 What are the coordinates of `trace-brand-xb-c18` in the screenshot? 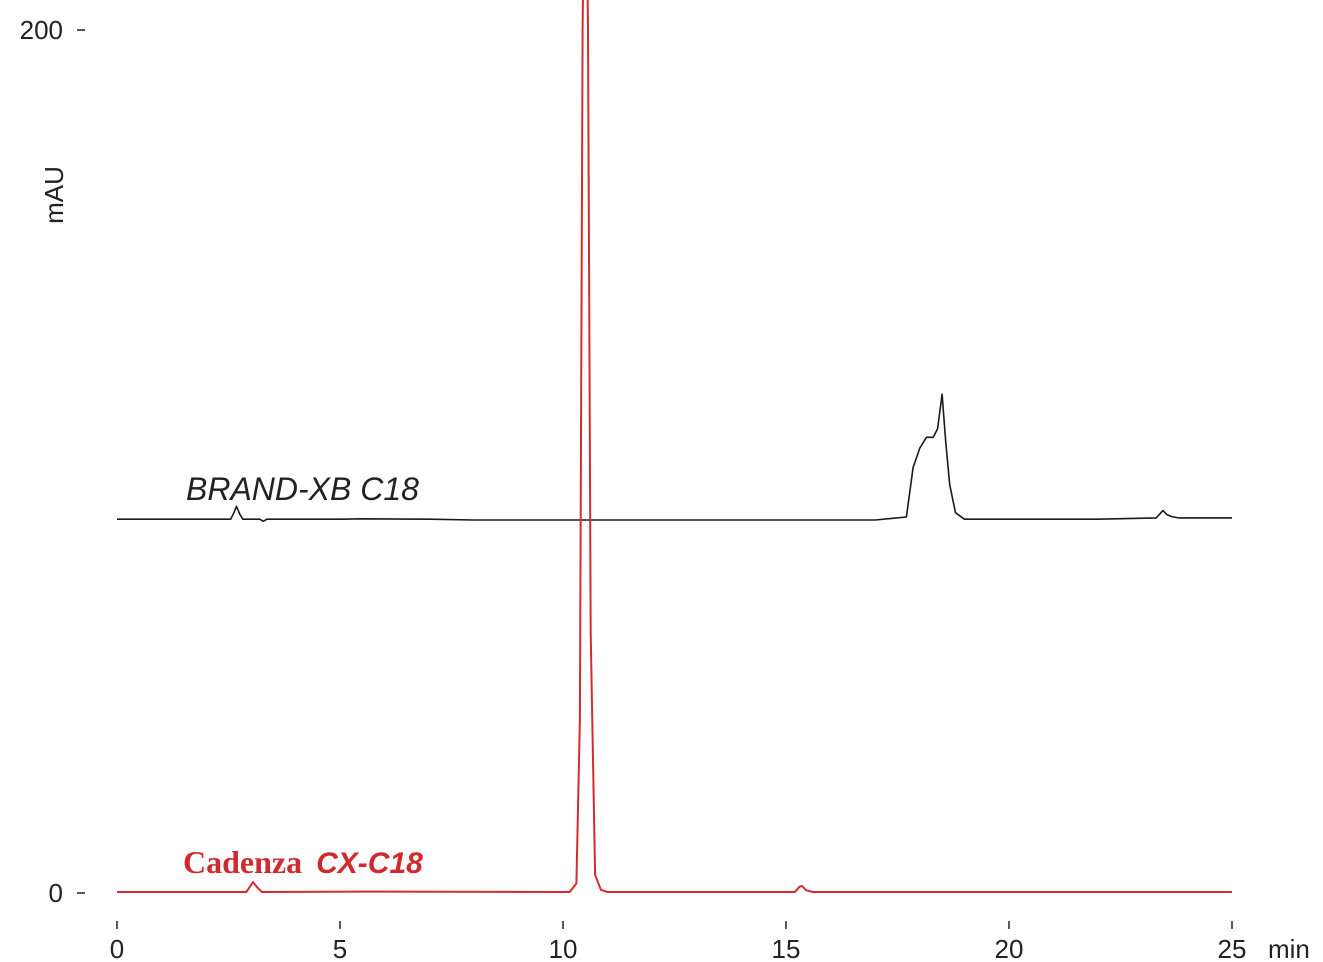 It's located at (674, 458).